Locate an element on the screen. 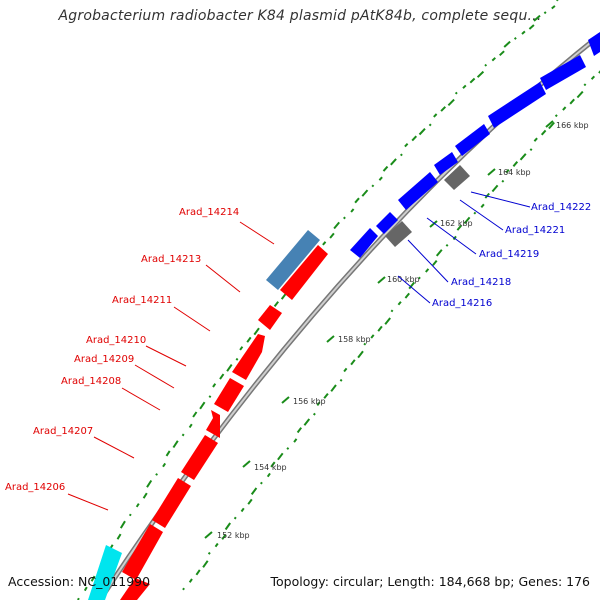 The image size is (600, 600). scale-label: 156 kbp is located at coordinates (309, 401).